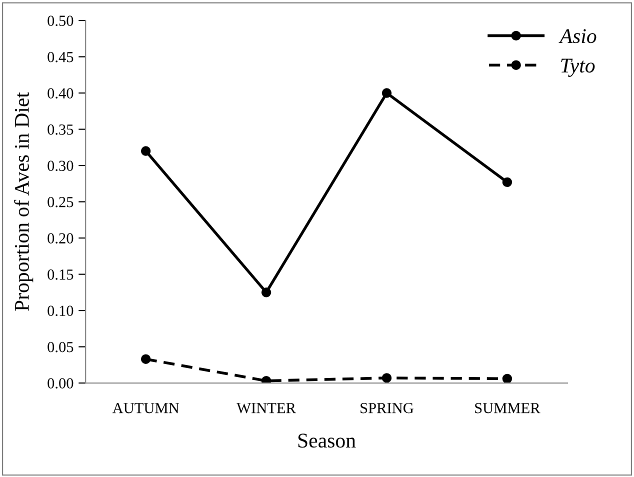  I want to click on y-axis-title: Proportion of Aves in Diet, so click(24, 201).